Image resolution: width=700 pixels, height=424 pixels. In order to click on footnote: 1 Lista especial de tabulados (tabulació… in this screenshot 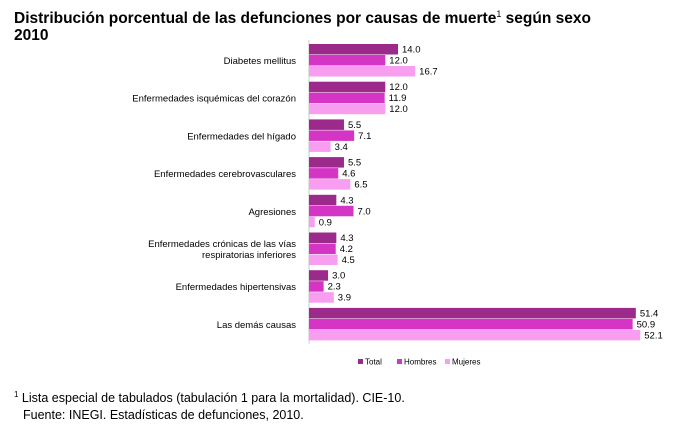, I will do `click(209, 405)`.